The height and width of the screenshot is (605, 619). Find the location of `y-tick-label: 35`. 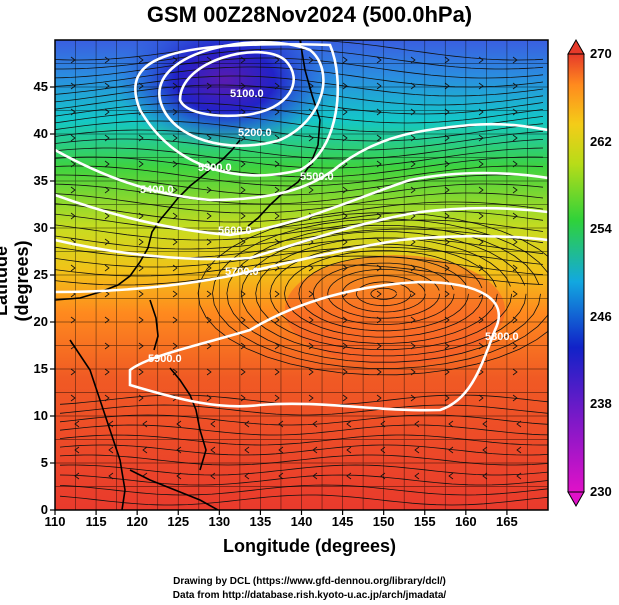

y-tick-label: 35 is located at coordinates (40, 180).